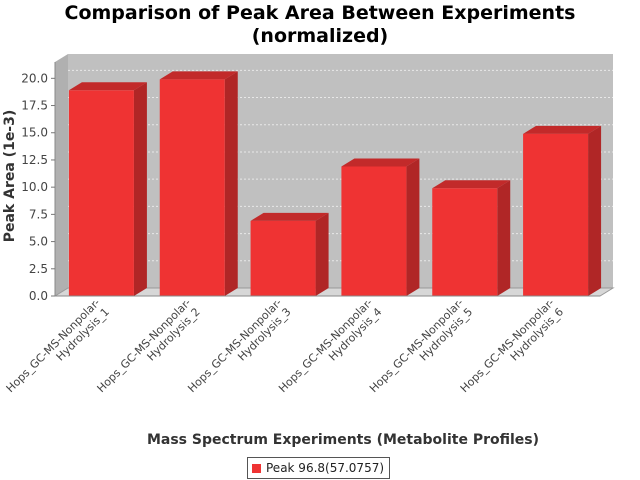 Image resolution: width=640 pixels, height=480 pixels. What do you see at coordinates (256, 468) in the screenshot?
I see `legend-swatch` at bounding box center [256, 468].